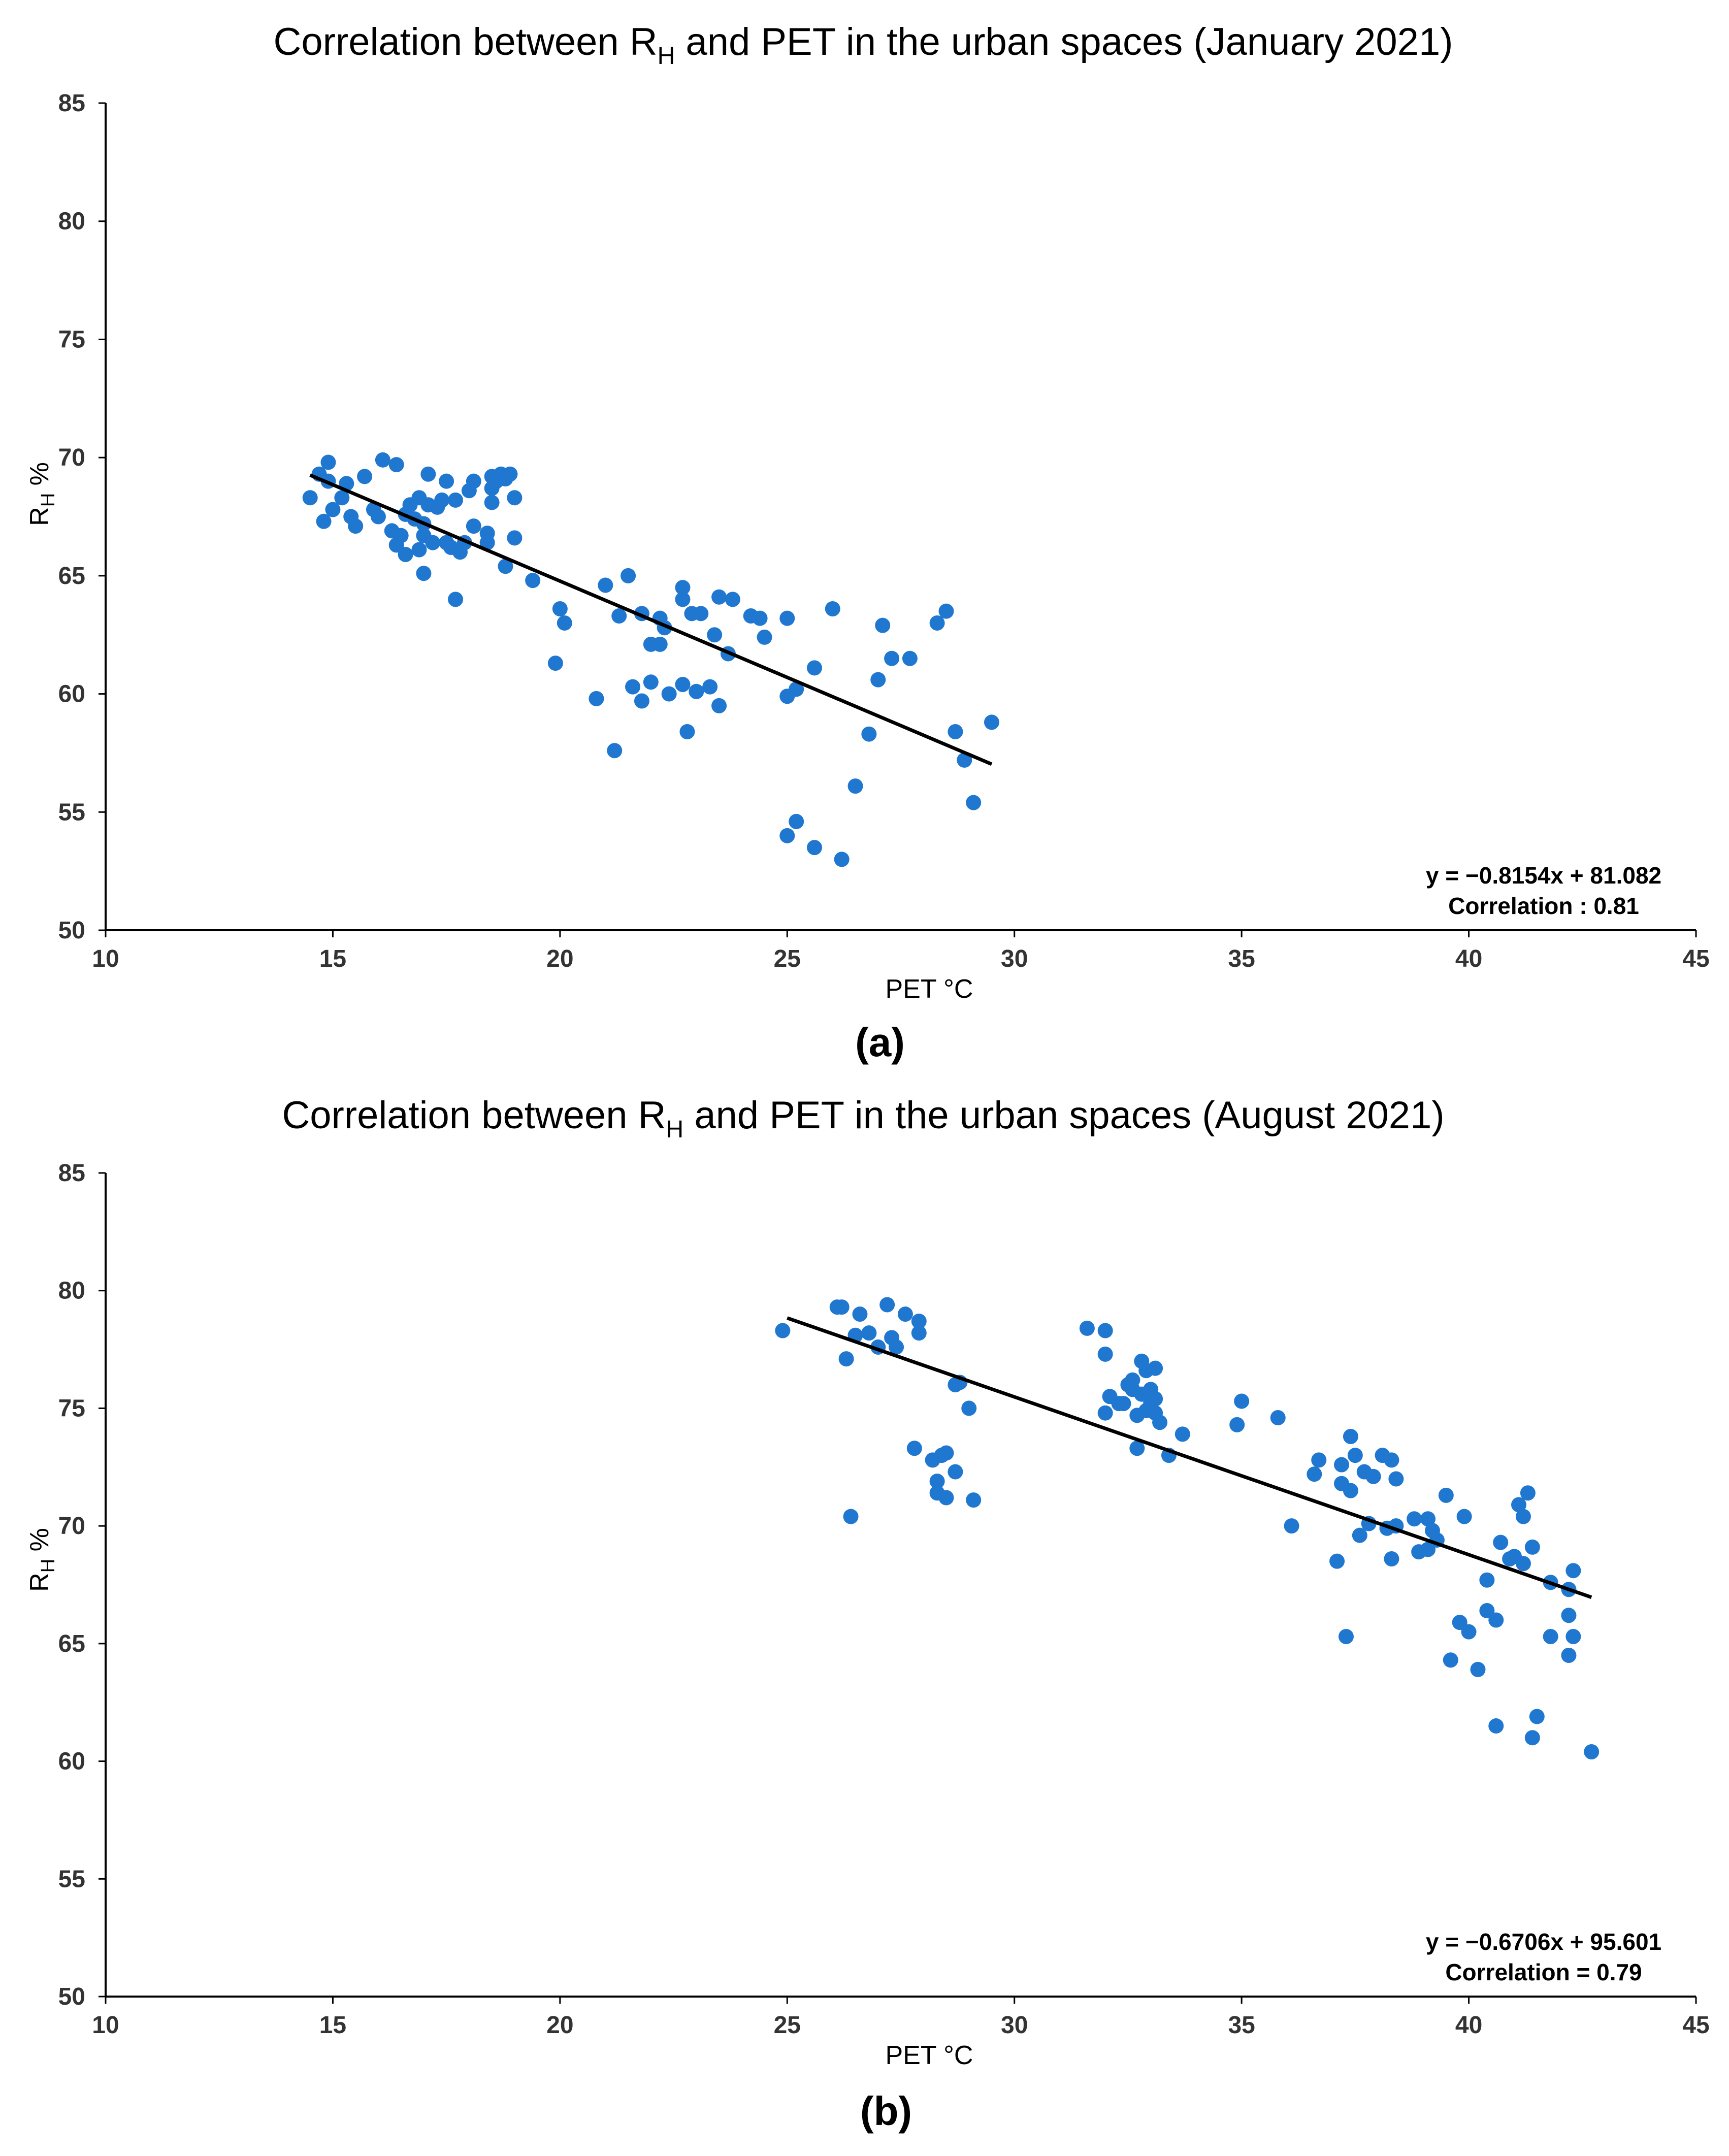 This screenshot has width=1729, height=2156. Describe the element at coordinates (71, 1409) in the screenshot. I see `y-tick-label: 75` at that location.